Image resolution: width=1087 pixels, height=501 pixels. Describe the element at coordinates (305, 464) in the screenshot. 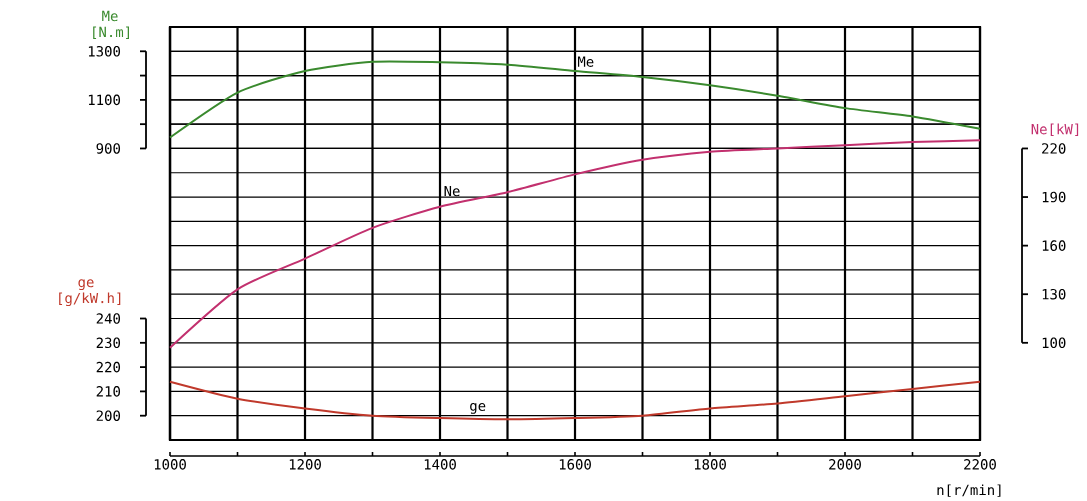

I see `x-tick-label: 1200` at that location.